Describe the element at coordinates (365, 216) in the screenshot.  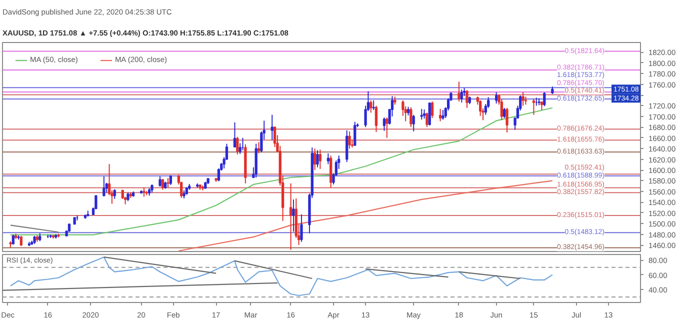
I see `line-series` at that location.